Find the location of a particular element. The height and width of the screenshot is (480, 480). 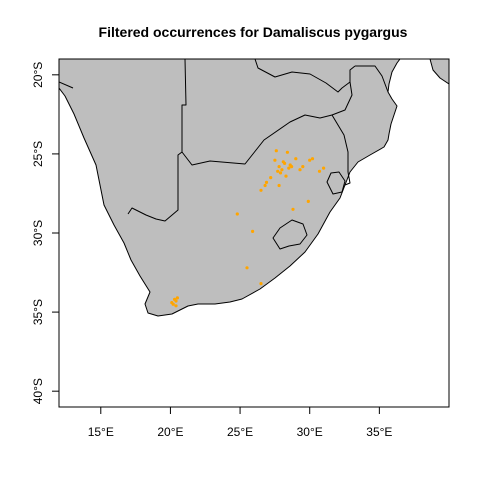

land-madagascar is located at coordinates (439, 72).